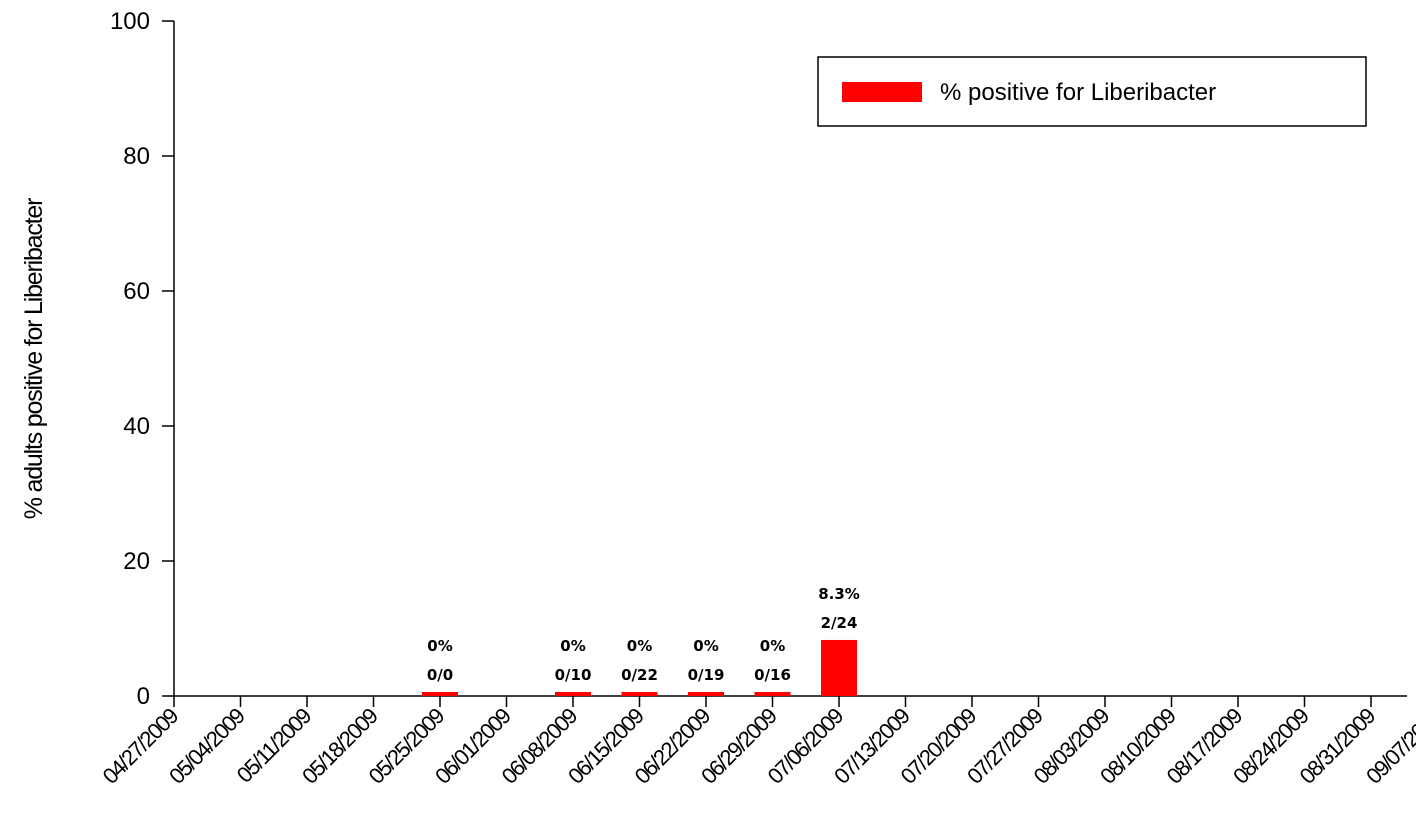 This screenshot has width=1416, height=831. Describe the element at coordinates (130, 21) in the screenshot. I see `y-tick-label: 100` at that location.